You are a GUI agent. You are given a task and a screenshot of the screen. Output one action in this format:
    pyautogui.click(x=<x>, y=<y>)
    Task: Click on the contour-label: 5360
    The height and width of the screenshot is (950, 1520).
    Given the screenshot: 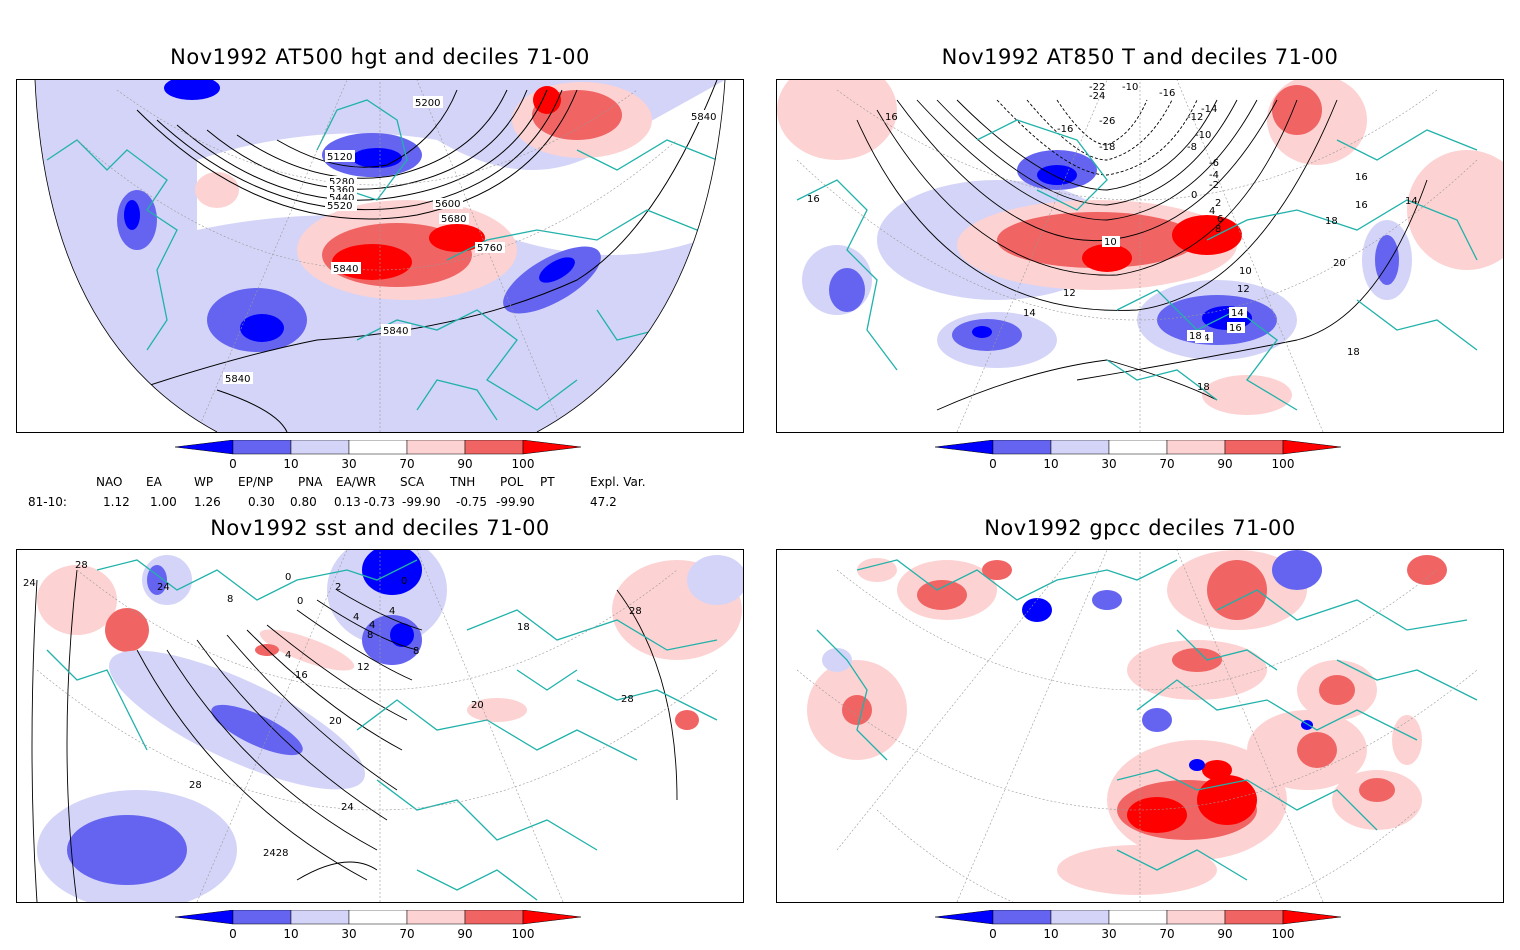 What is the action you would take?
    pyautogui.click(x=341, y=190)
    